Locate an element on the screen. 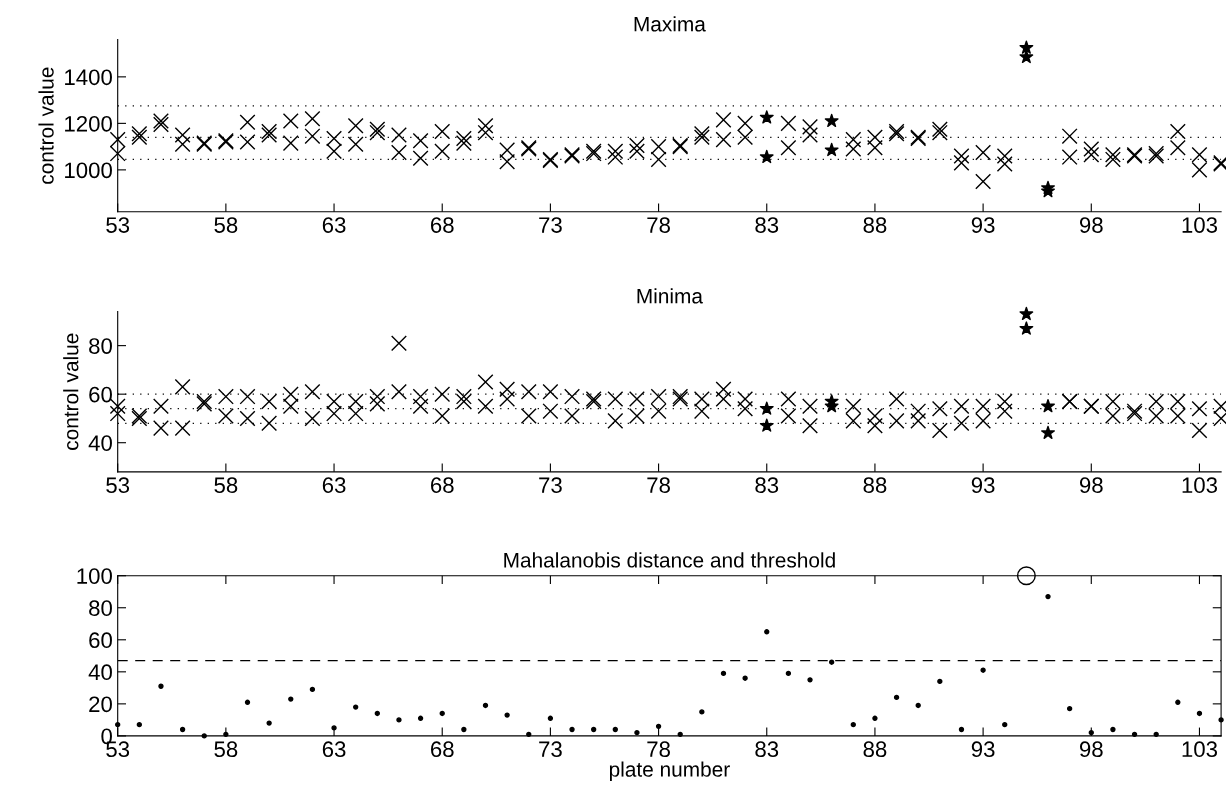 Image resolution: width=1226 pixels, height=793 pixels. y-tick-label: 100 is located at coordinates (94, 576).